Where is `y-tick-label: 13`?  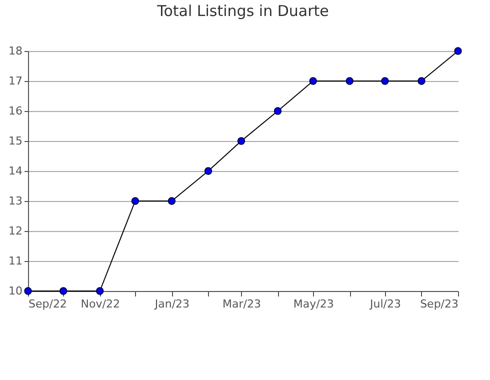
y-tick-label: 13 is located at coordinates (15, 201).